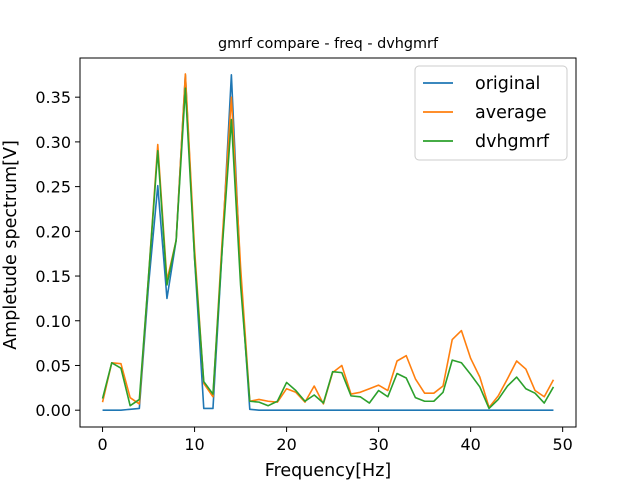 This screenshot has height=480, width=640. What do you see at coordinates (53, 231) in the screenshot?
I see `y-tick-label: 0.20` at bounding box center [53, 231].